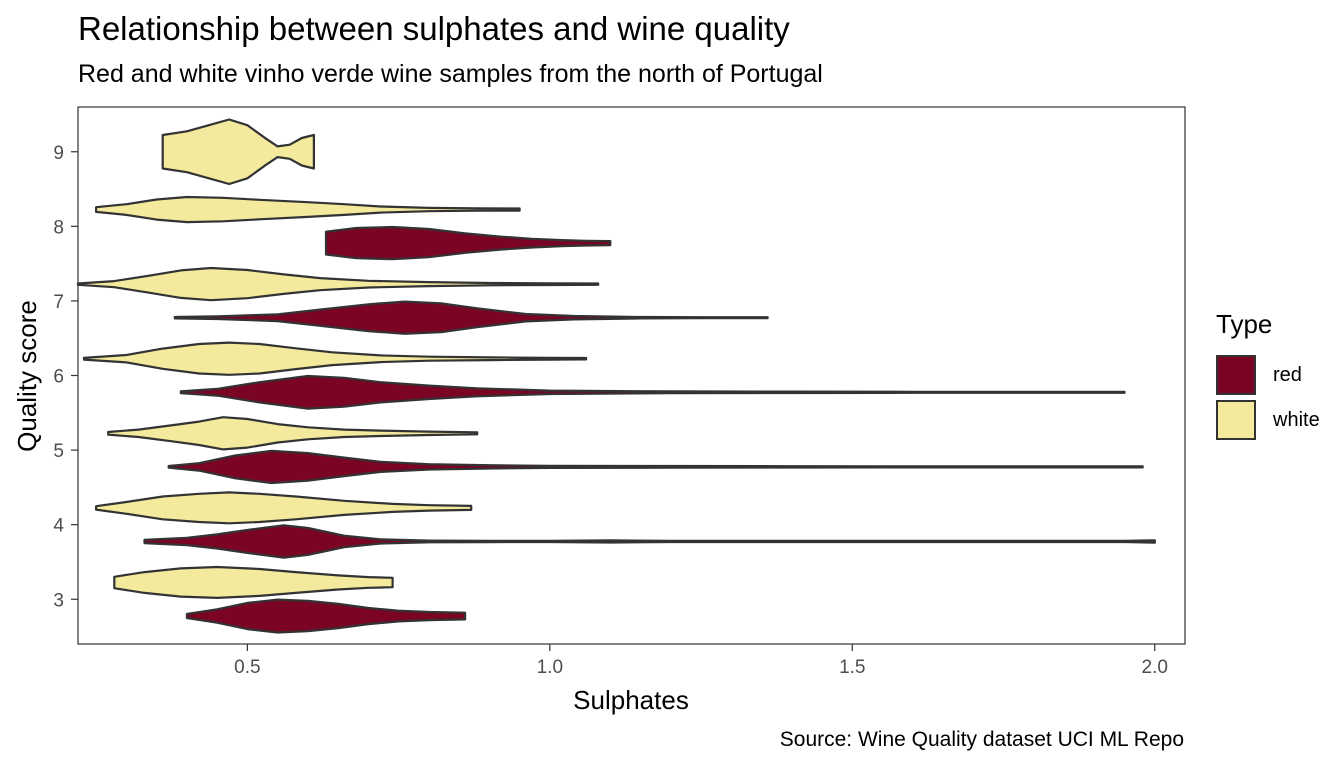 Image resolution: width=1344 pixels, height=768 pixels. I want to click on legend-key-red, so click(1236, 375).